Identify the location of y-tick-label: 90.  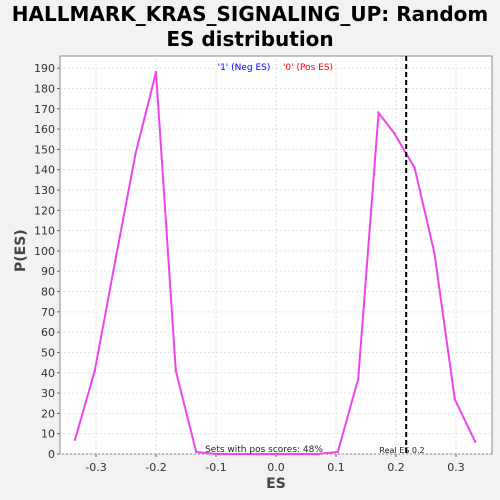
(48, 271).